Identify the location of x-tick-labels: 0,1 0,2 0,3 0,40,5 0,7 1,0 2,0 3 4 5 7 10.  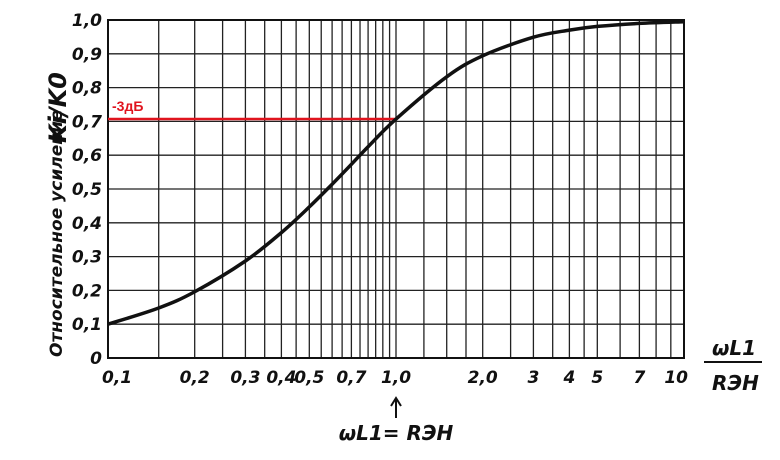
(395, 378).